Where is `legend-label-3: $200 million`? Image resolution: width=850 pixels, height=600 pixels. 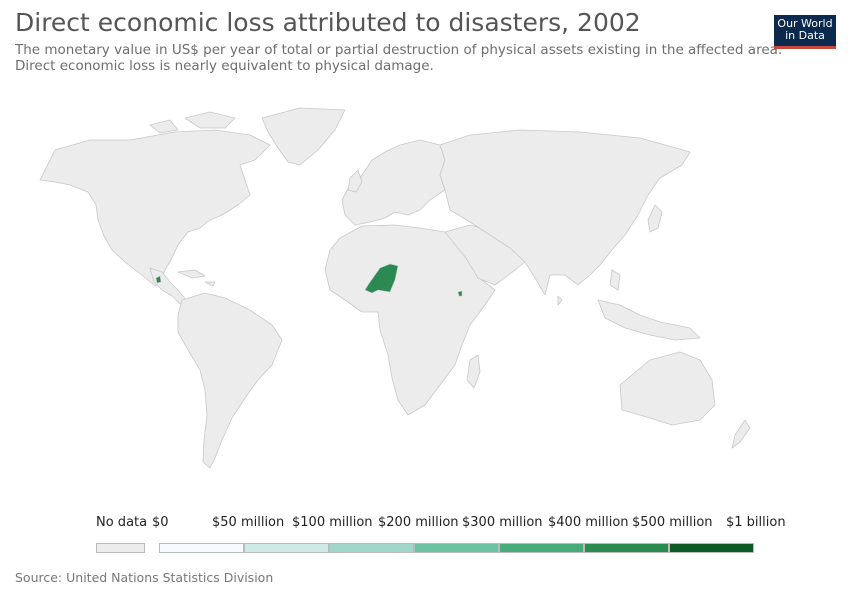
legend-label-3: $200 million is located at coordinates (418, 522).